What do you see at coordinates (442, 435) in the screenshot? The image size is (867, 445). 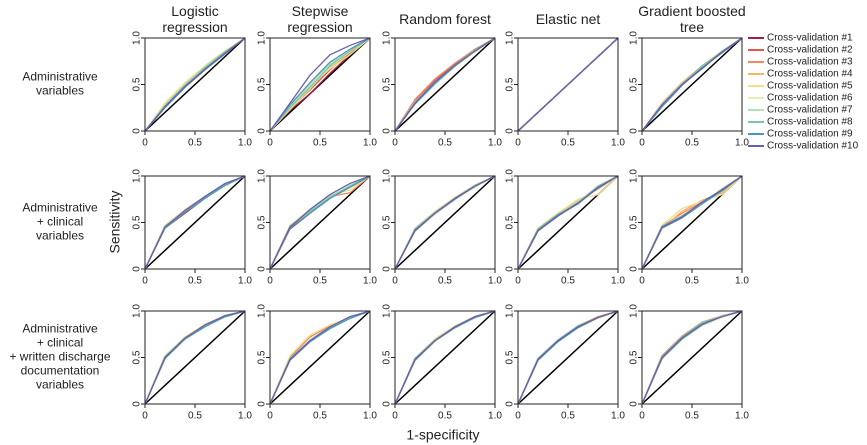 I see `x-axis-label: 1-specificity` at bounding box center [442, 435].